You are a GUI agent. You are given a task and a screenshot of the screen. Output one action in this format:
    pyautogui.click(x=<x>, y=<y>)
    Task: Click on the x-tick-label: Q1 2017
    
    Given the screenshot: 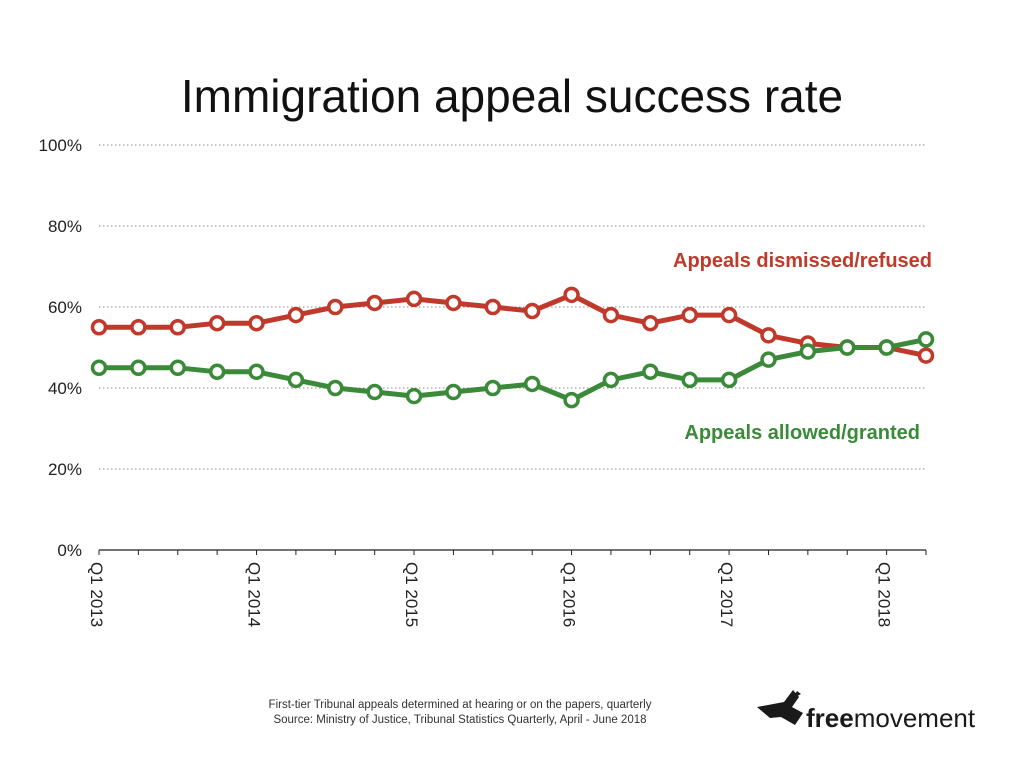 What is the action you would take?
    pyautogui.click(x=726, y=594)
    